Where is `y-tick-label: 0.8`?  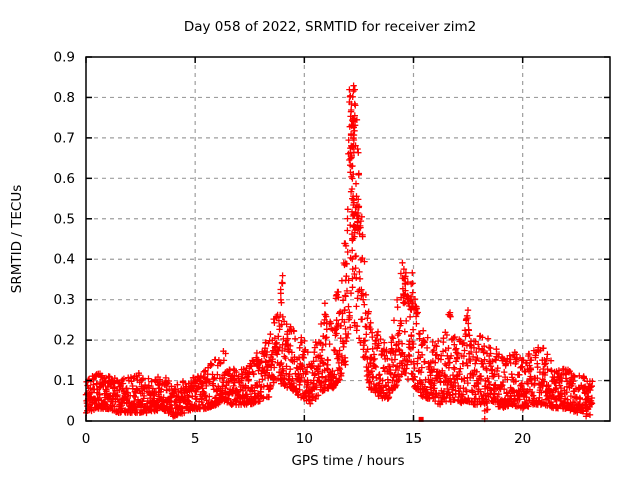
y-tick-label: 0.8 is located at coordinates (64, 98).